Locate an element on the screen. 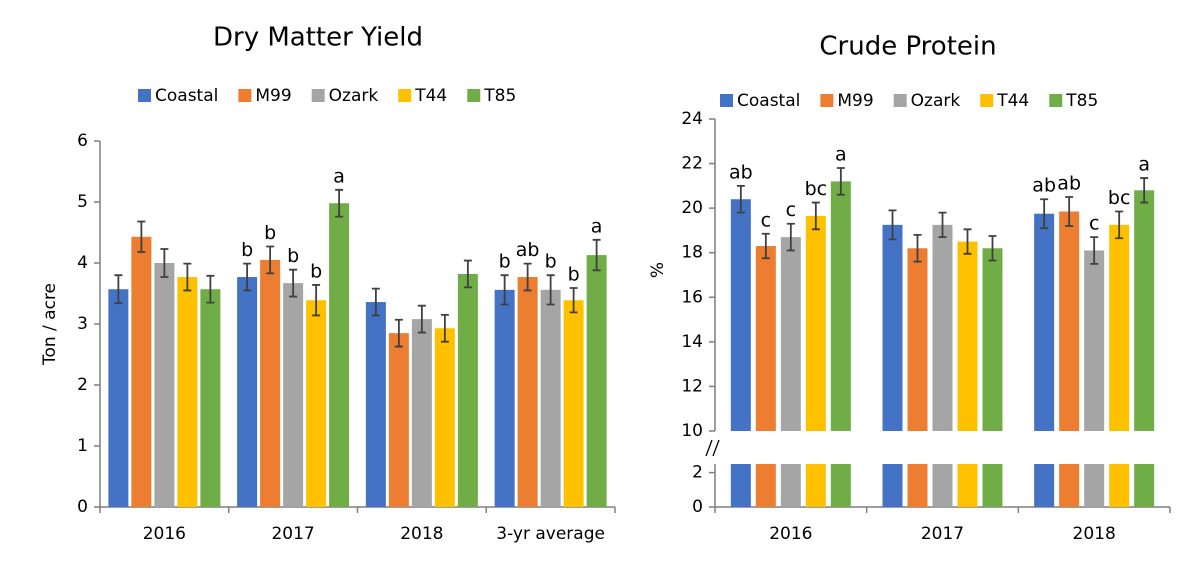 This screenshot has height=563, width=1200. y-tick-label: 22 is located at coordinates (692, 164).